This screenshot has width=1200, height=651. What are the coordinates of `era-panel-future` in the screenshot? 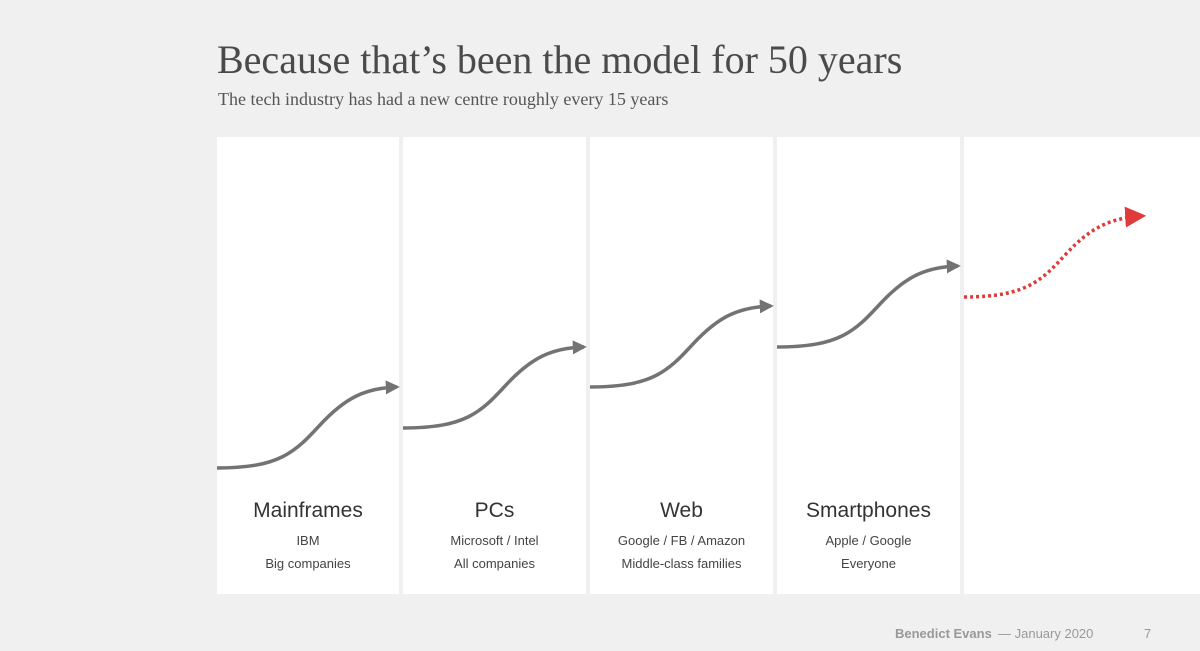 It's located at (1082, 365).